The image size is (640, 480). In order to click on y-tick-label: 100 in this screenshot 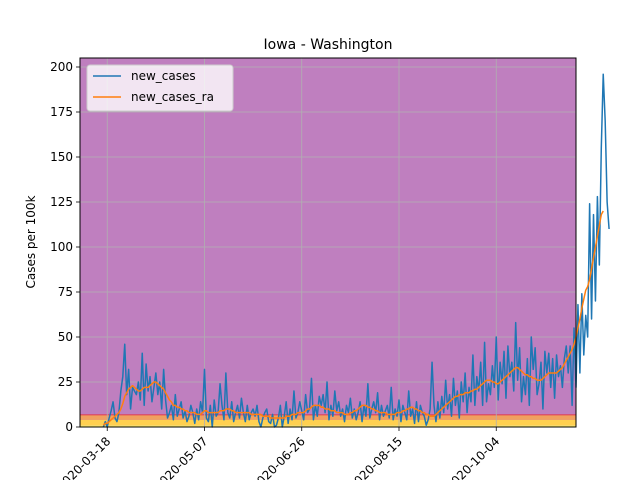, I will do `click(61, 247)`.